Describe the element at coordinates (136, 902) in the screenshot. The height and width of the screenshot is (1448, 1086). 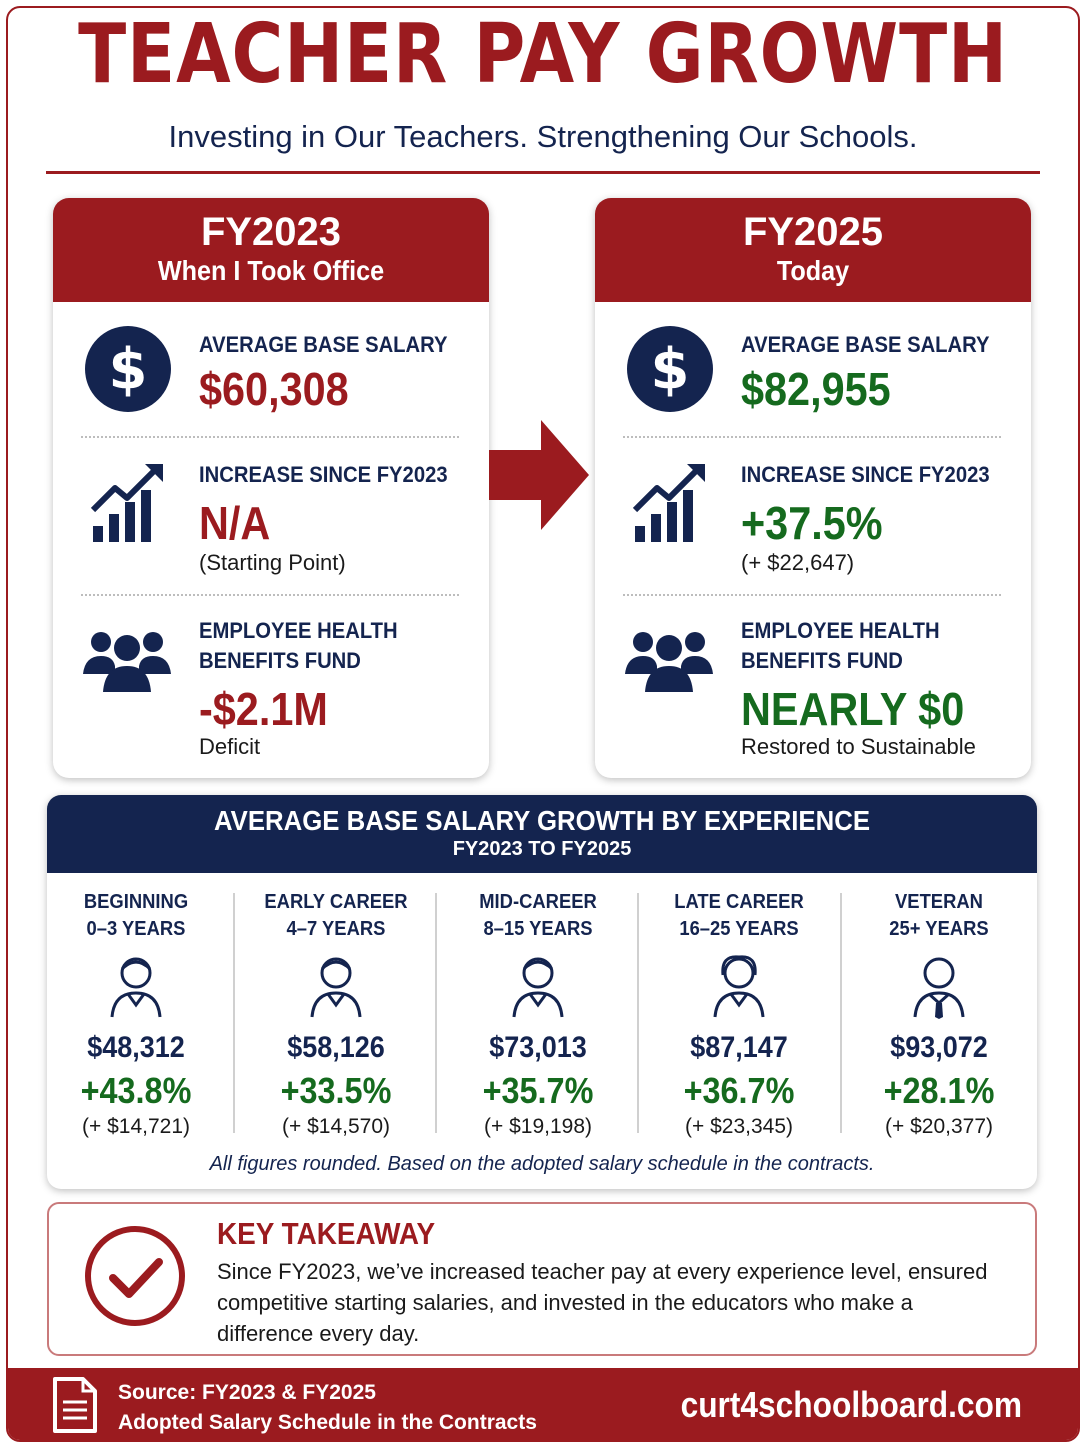
I see `column-label-line-1: BEGINNING` at that location.